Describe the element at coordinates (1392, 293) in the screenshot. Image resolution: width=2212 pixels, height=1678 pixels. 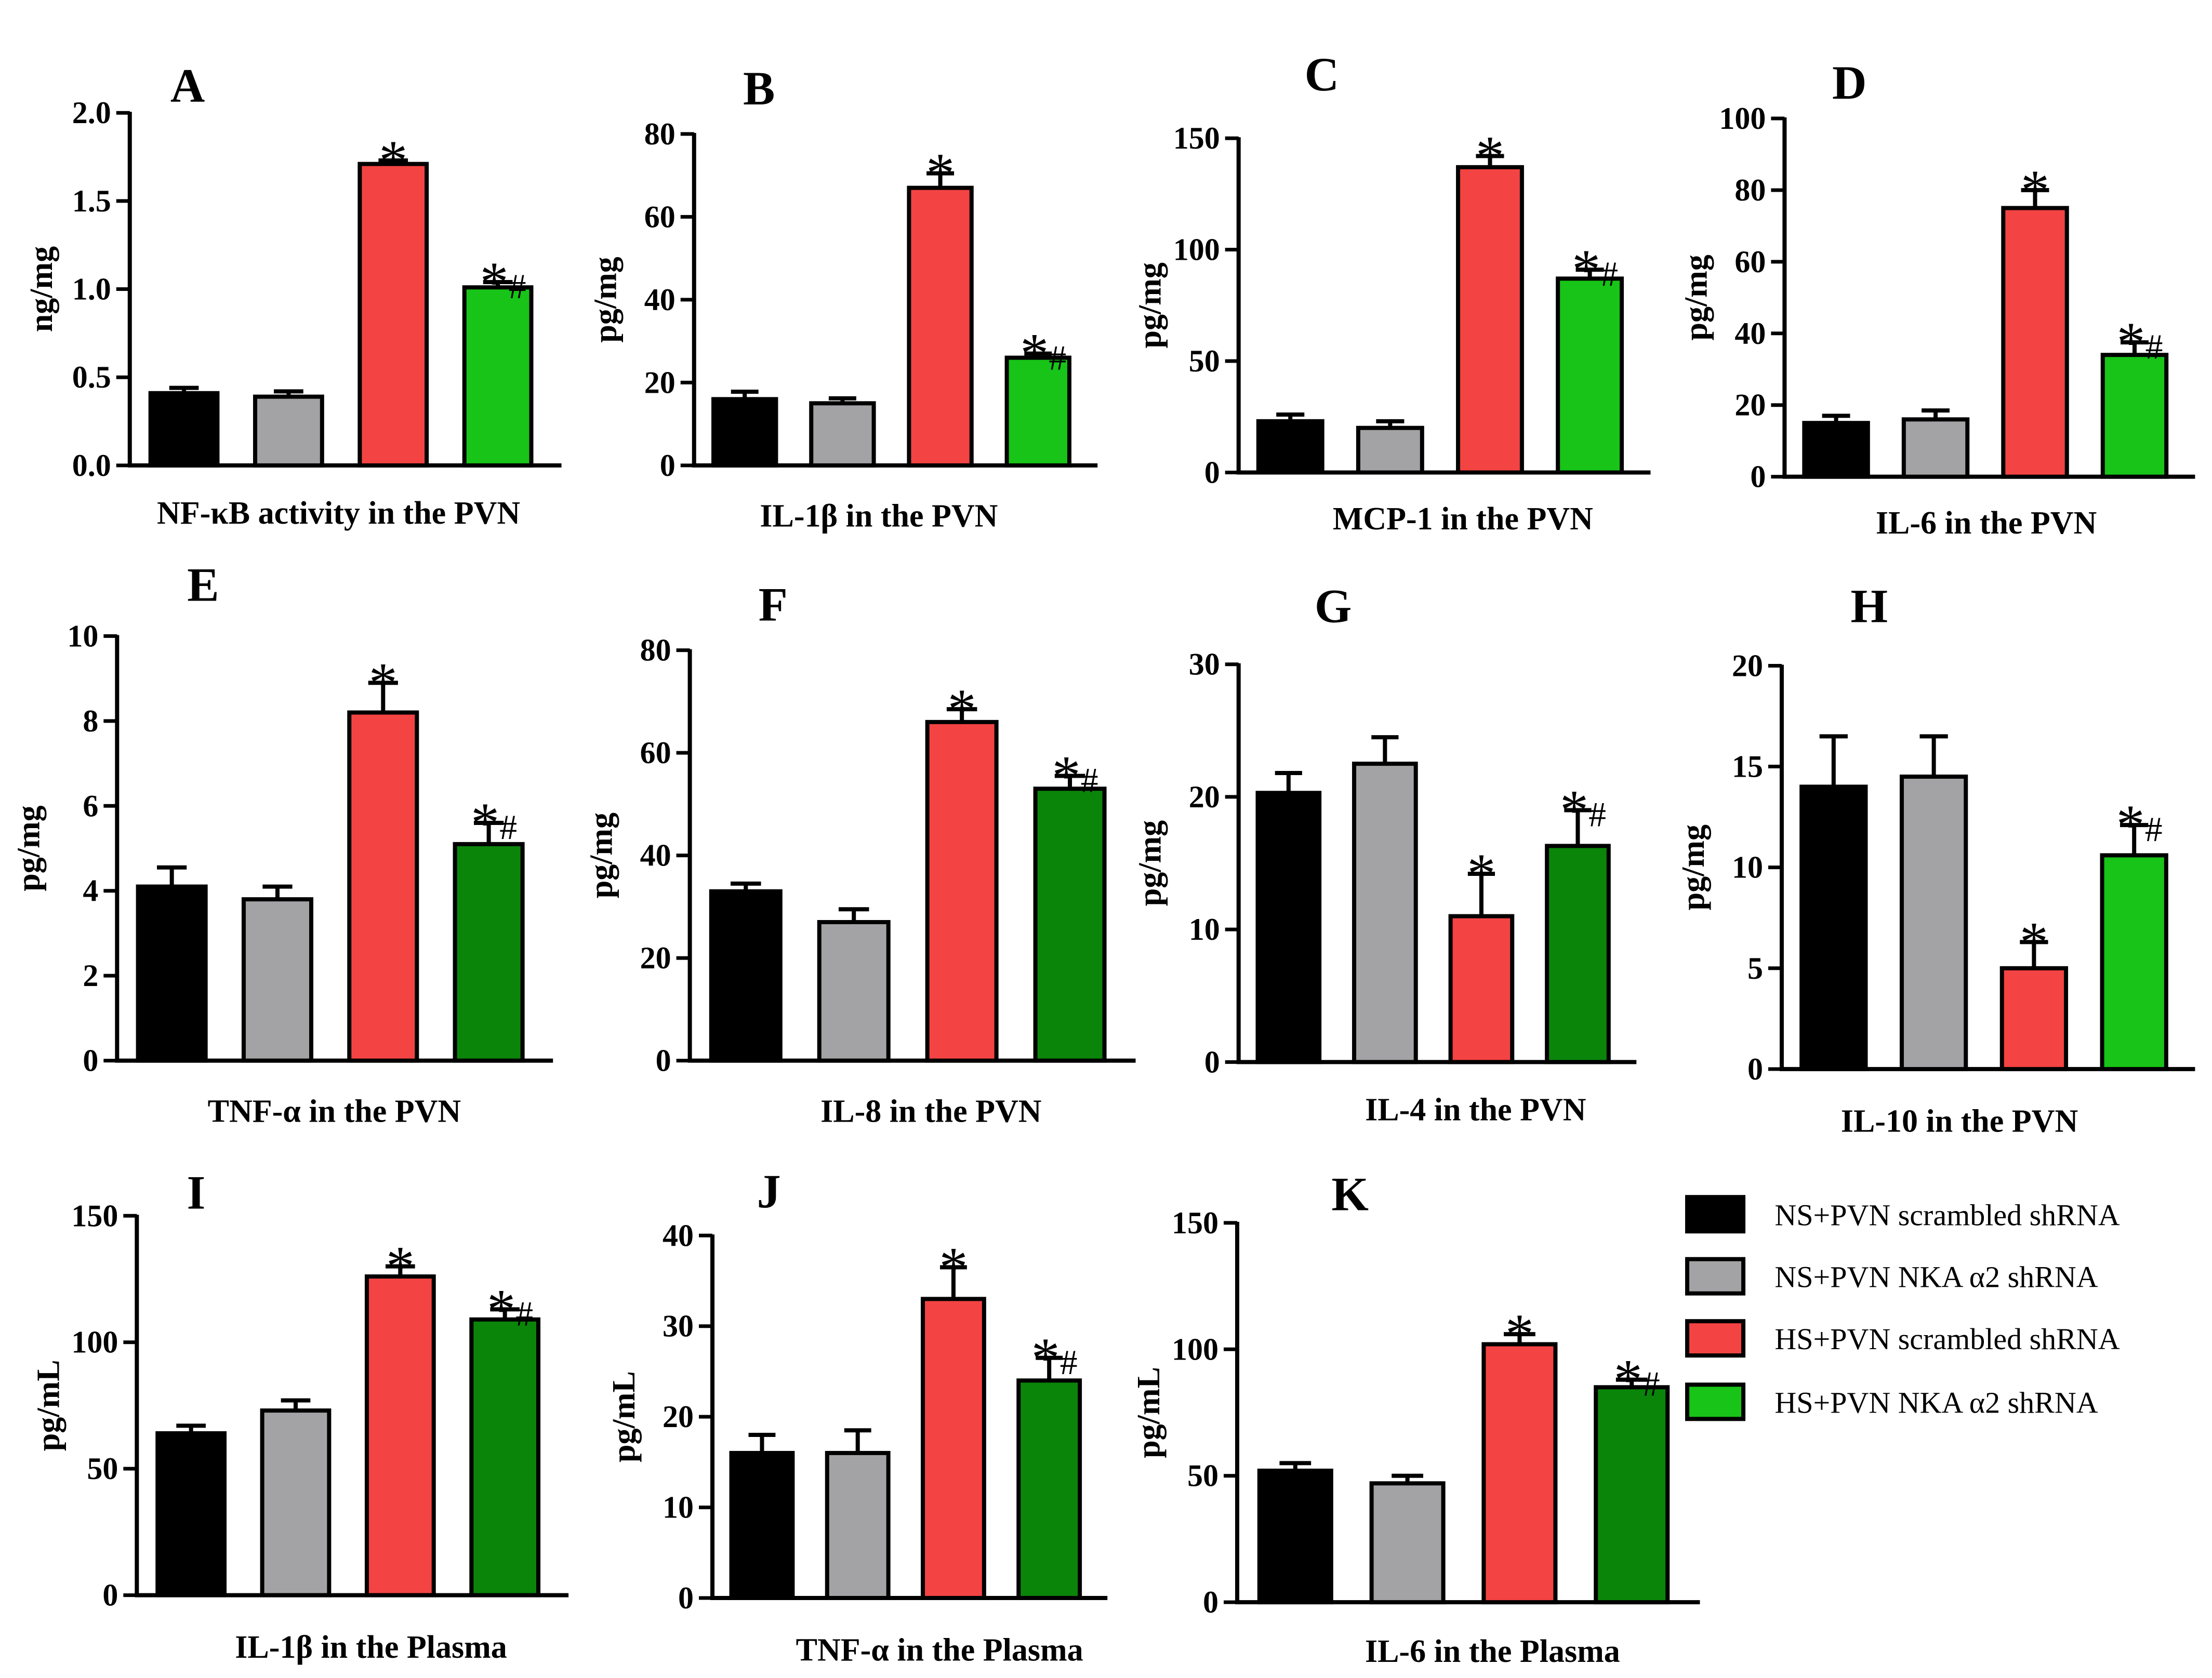
I see `panel-c: C 0 50 100 150 pg/mg MCP-1 in the PVN * *#` at that location.